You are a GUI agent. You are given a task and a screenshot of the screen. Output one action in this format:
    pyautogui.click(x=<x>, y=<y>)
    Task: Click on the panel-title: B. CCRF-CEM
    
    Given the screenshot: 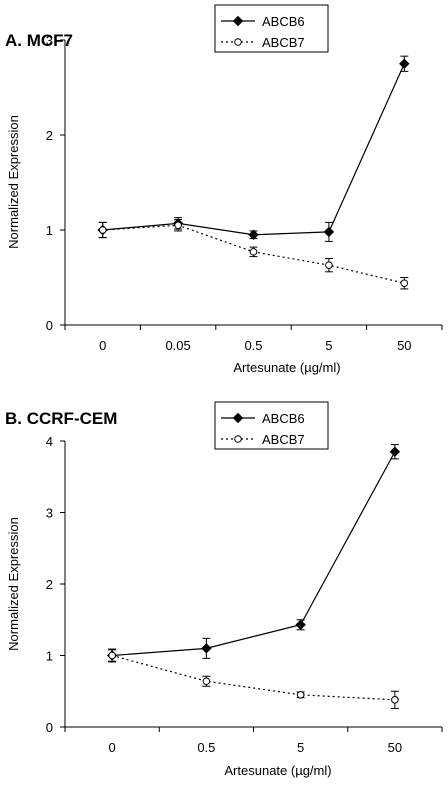 What is the action you would take?
    pyautogui.click(x=61, y=418)
    